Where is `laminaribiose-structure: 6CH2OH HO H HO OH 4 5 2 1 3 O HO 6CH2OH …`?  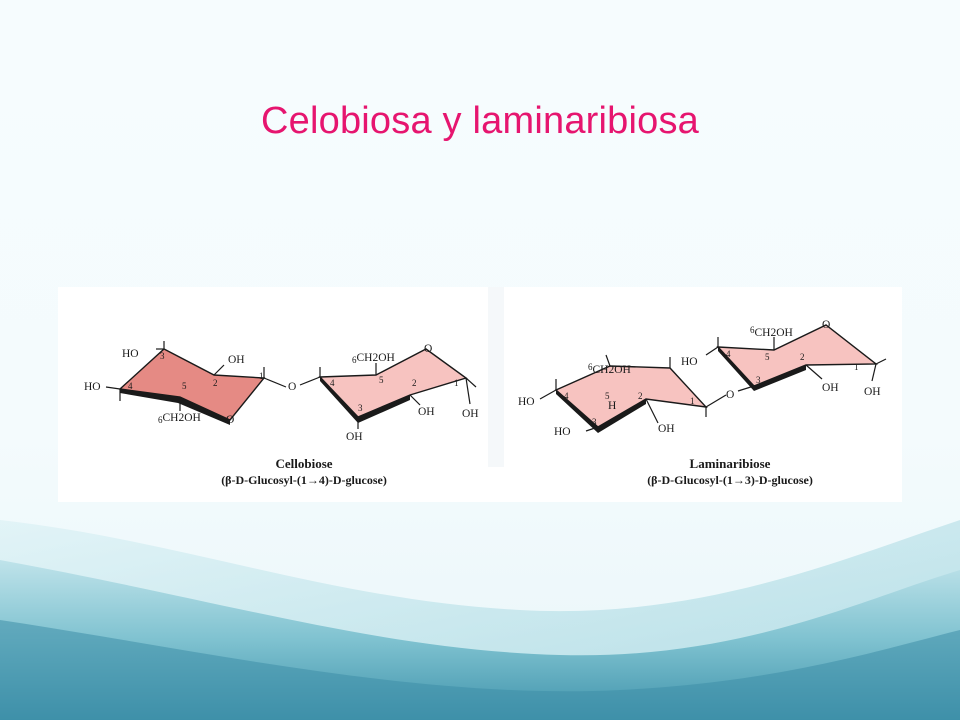 laminaribiose-structure: 6CH2OH HO H HO OH 4 5 2 1 3 O HO 6CH2OH … is located at coordinates (702, 403).